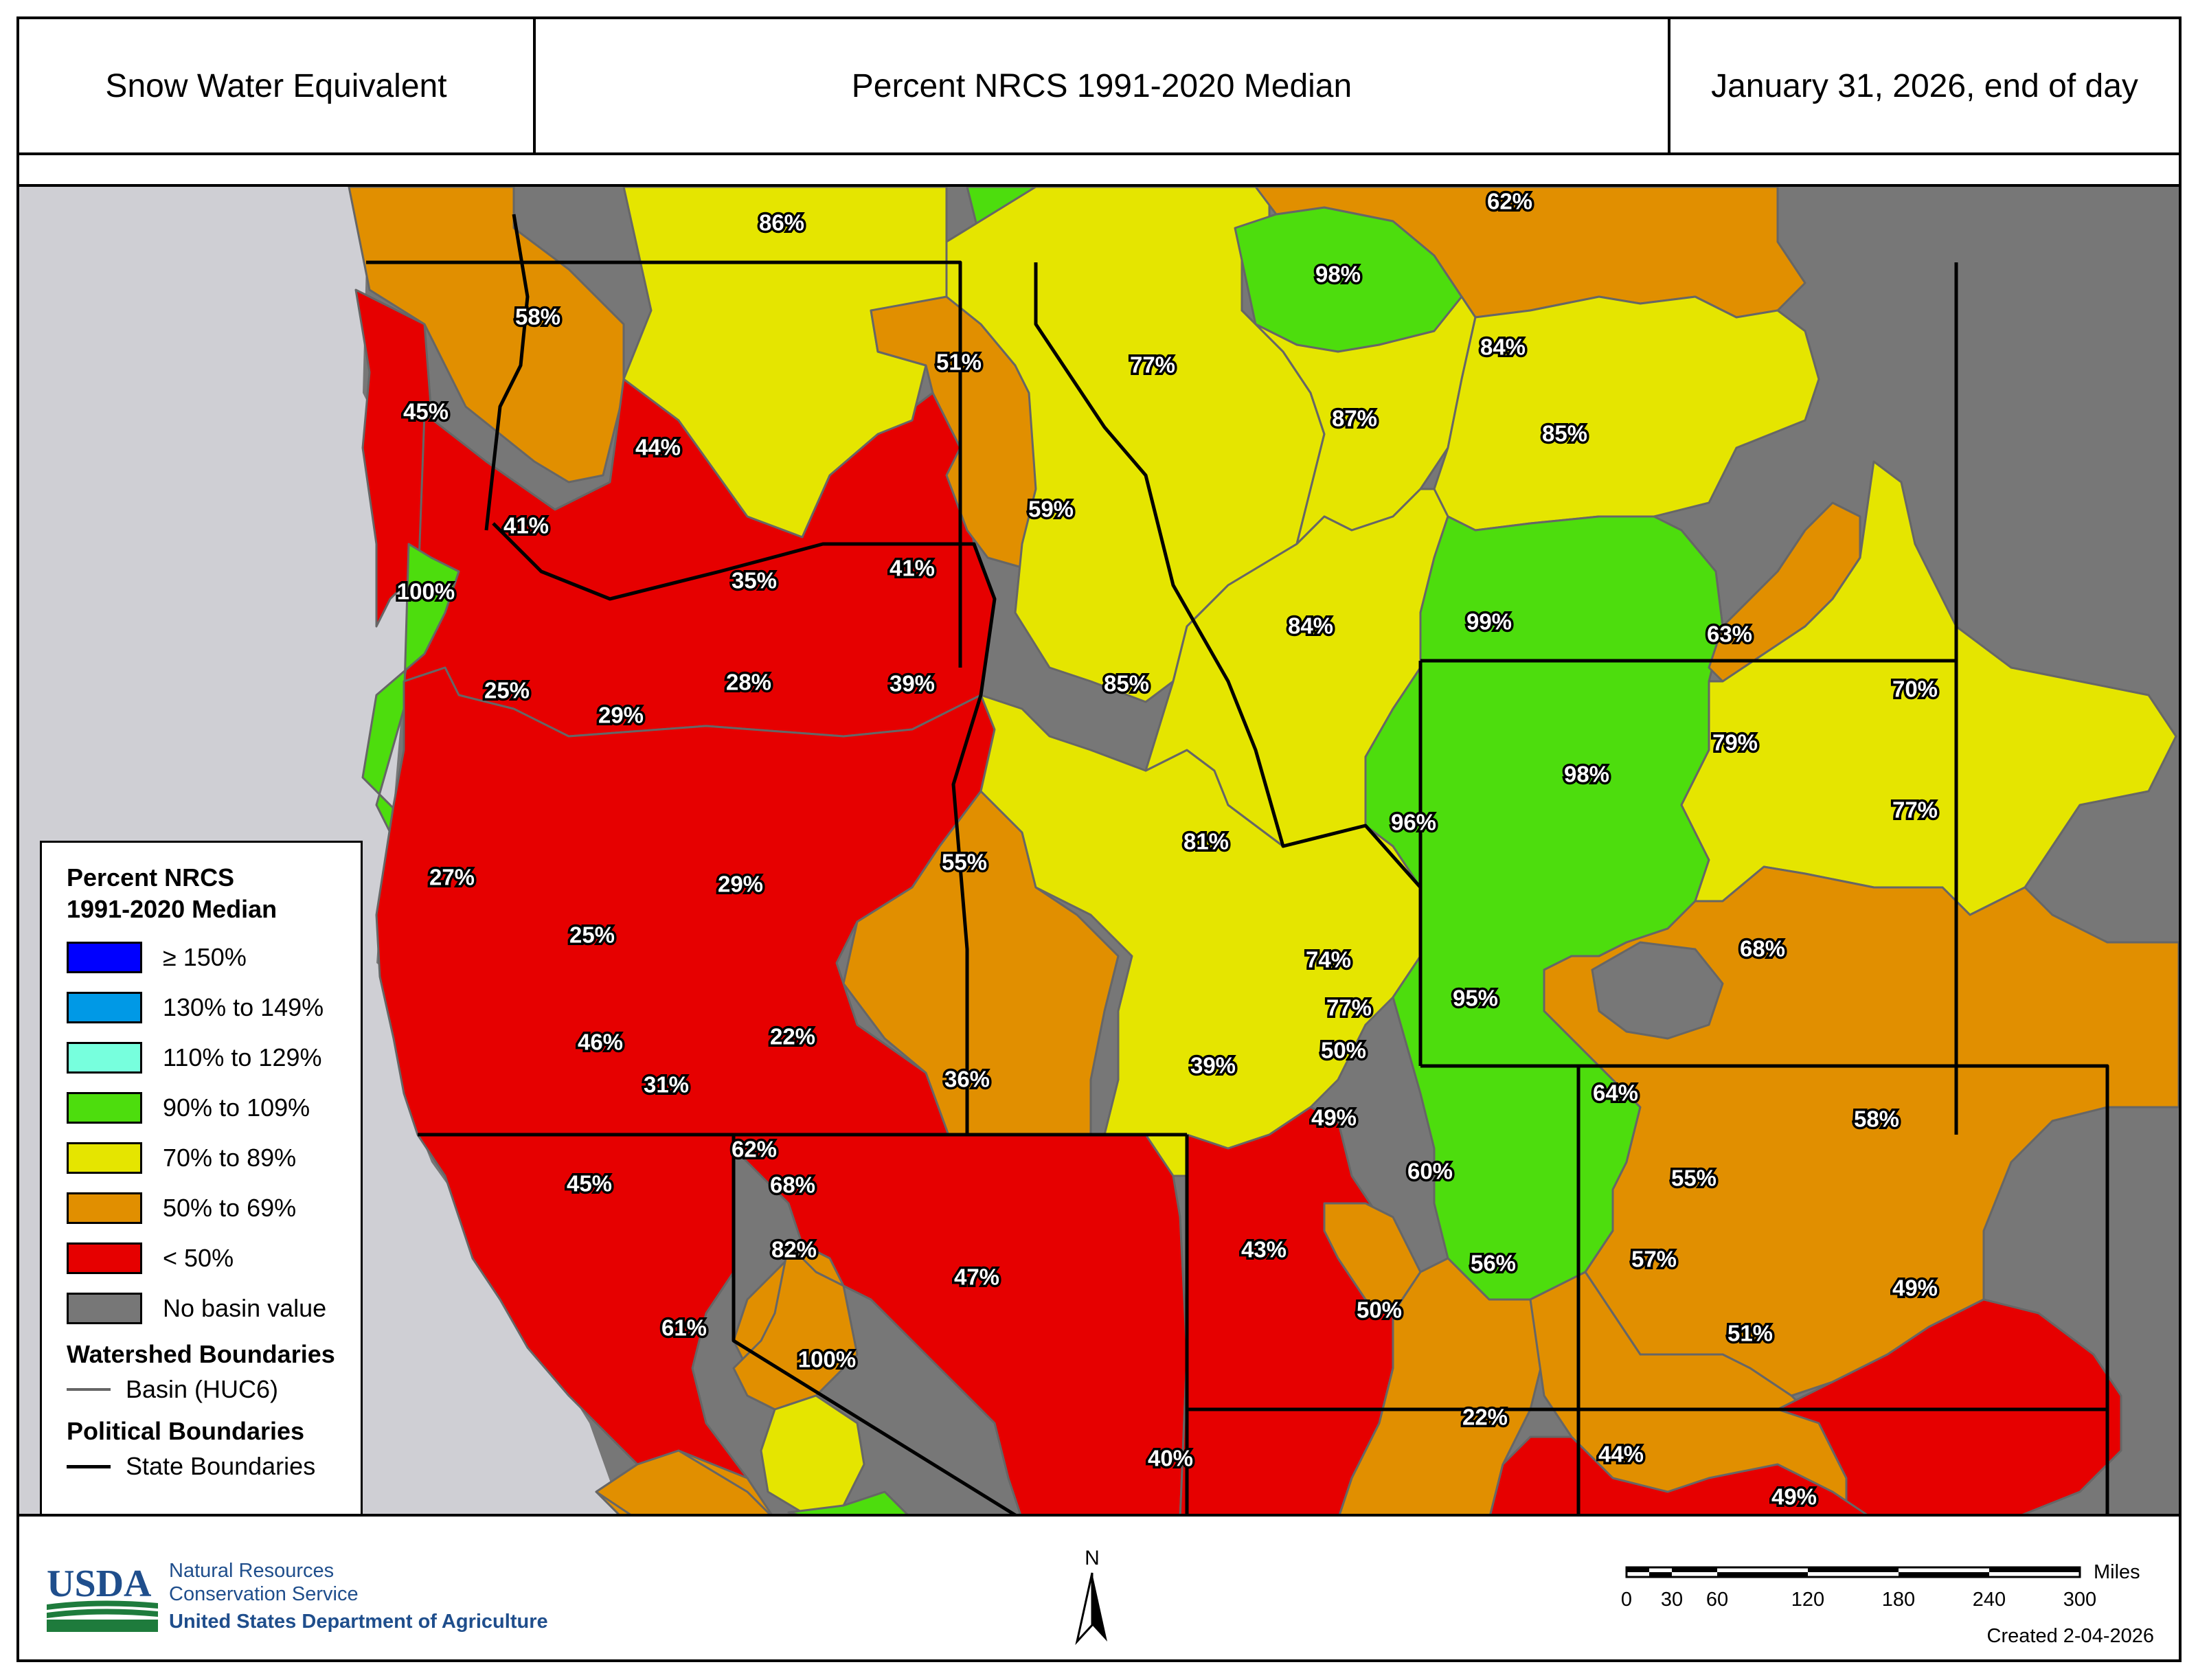  What do you see at coordinates (537, 317) in the screenshot?
I see `basin-percent-label: 58%` at bounding box center [537, 317].